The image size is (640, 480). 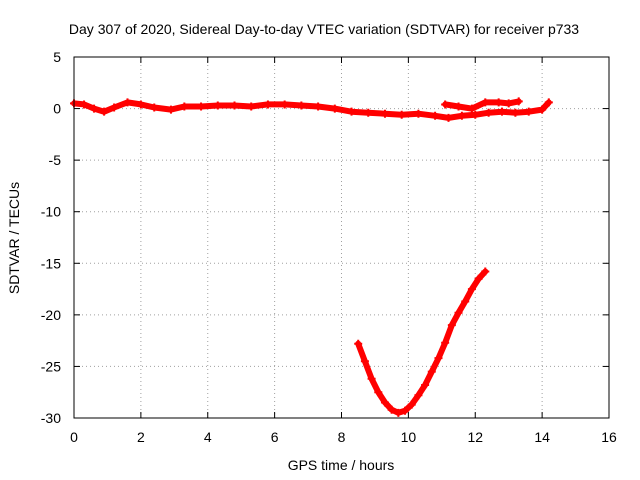 What do you see at coordinates (275, 437) in the screenshot?
I see `x-tick-label: 6` at bounding box center [275, 437].